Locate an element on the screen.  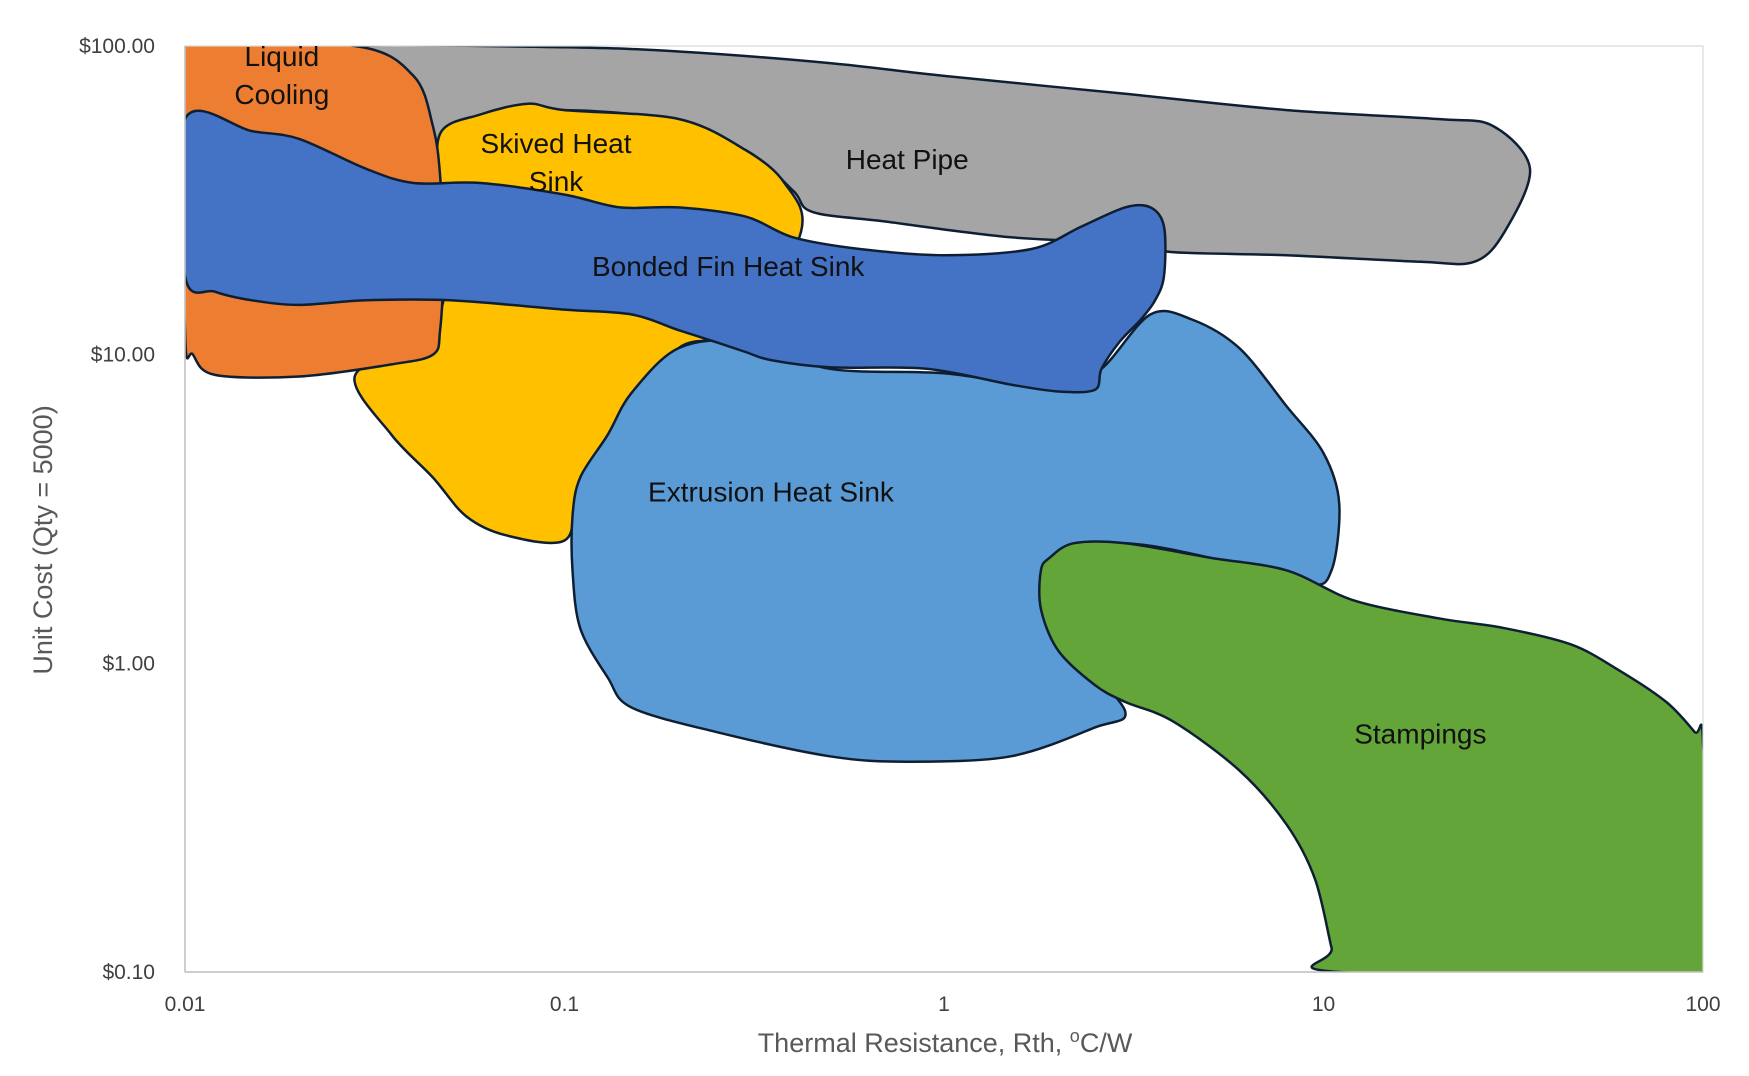
y-tick-label: $0.10 is located at coordinates (128, 972).